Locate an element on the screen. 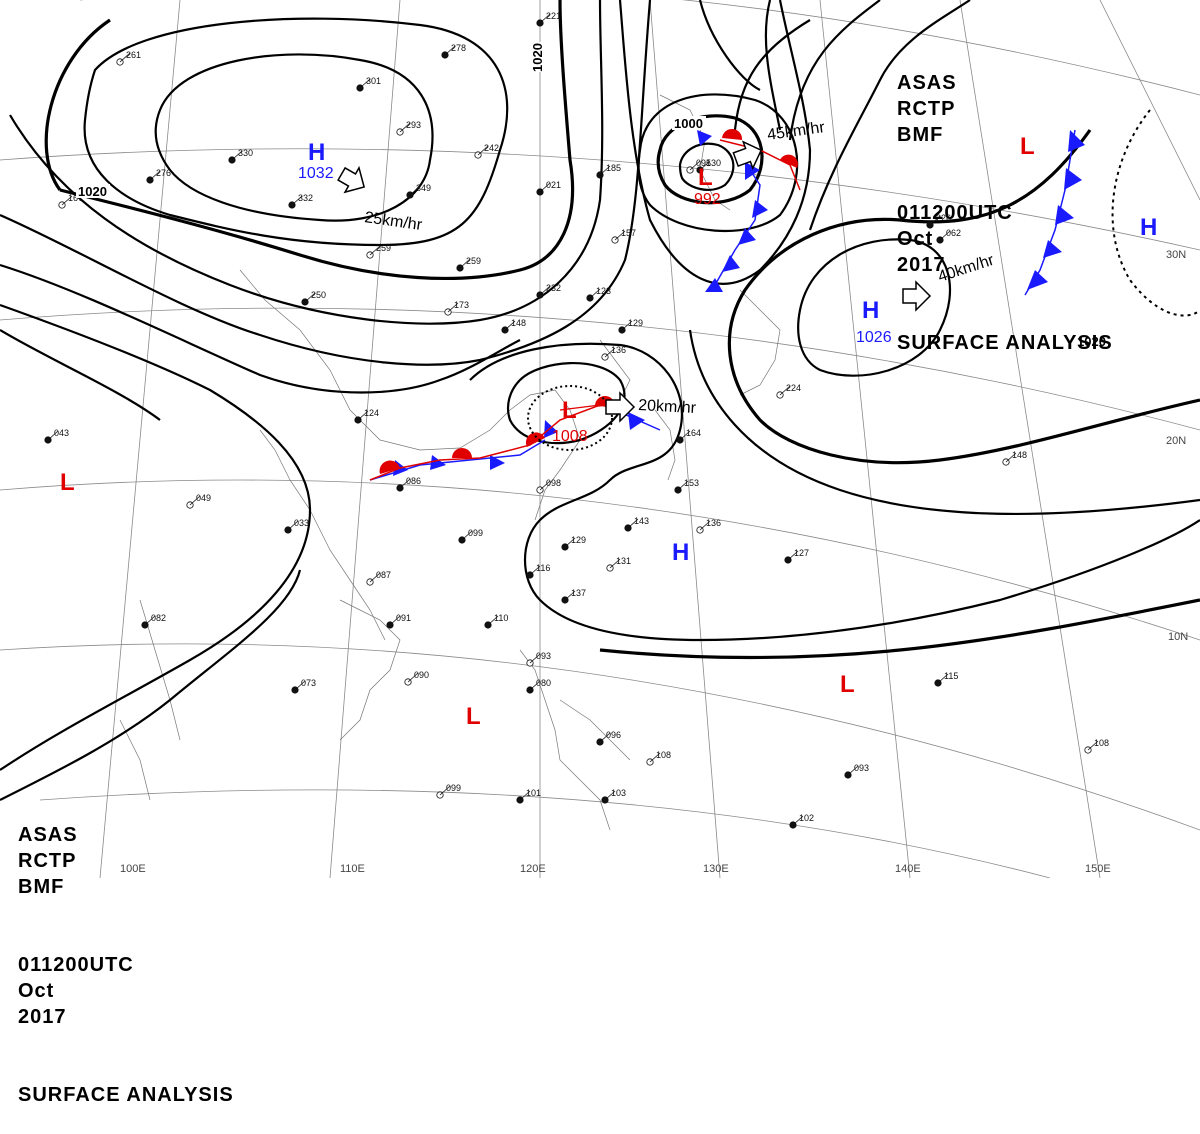 The image size is (1200, 1134). lon-label: 150E is located at coordinates (1098, 869).